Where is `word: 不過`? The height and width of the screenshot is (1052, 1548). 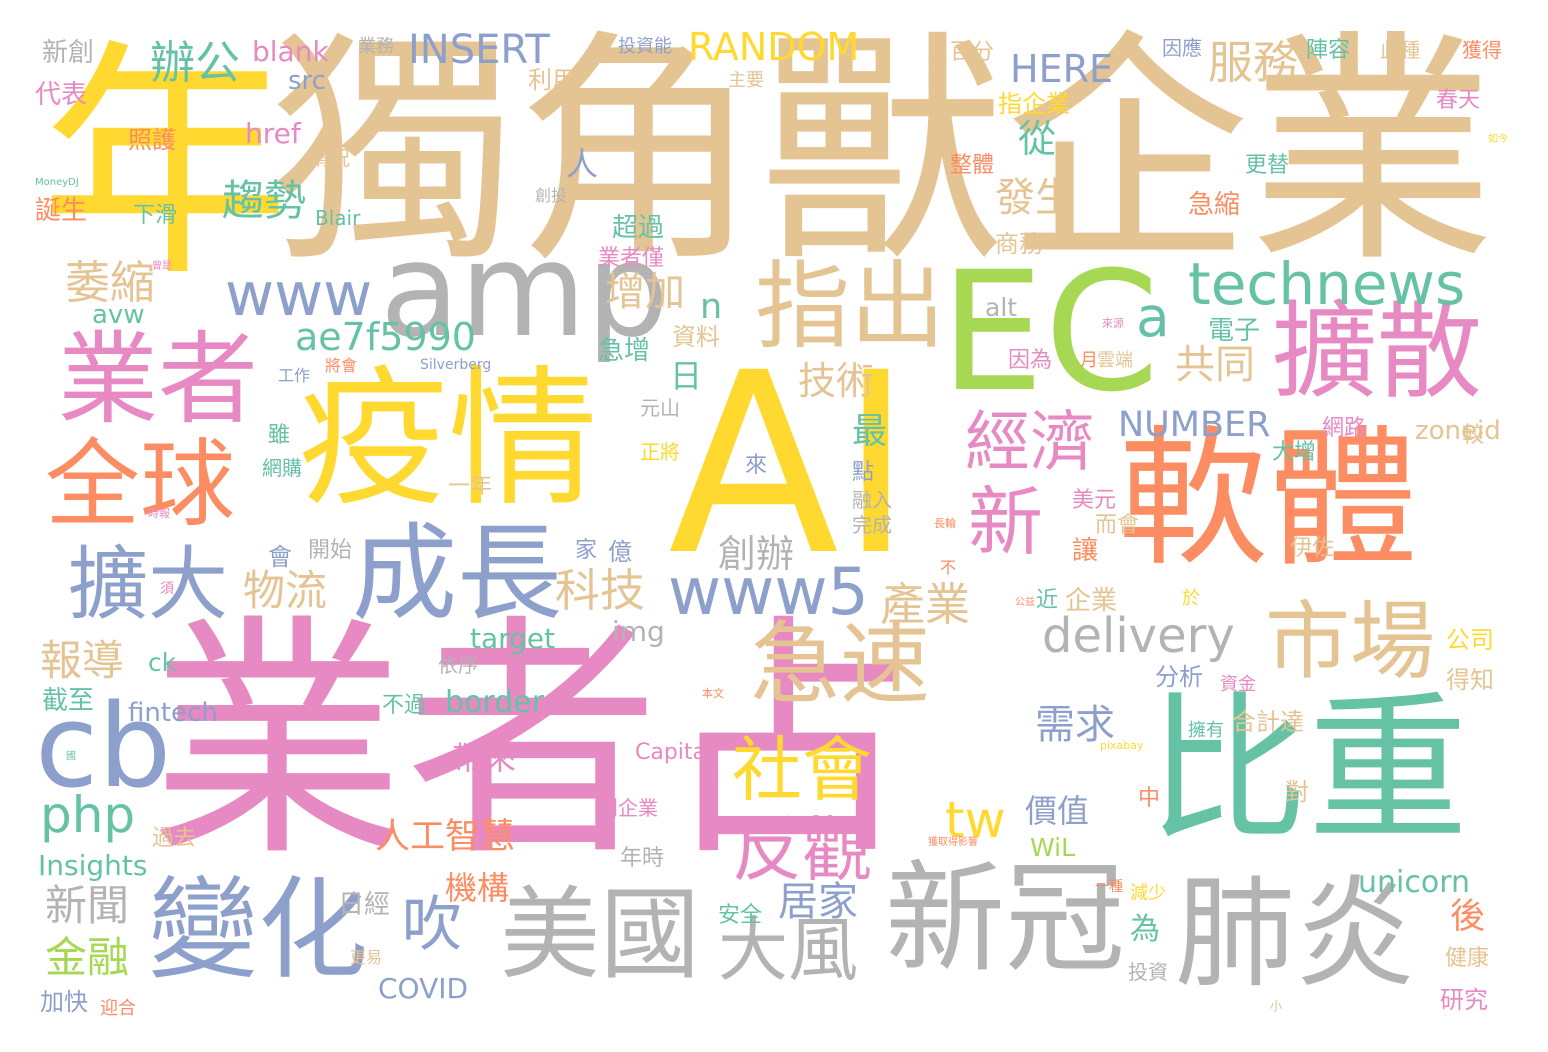
word: 不過 is located at coordinates (404, 705).